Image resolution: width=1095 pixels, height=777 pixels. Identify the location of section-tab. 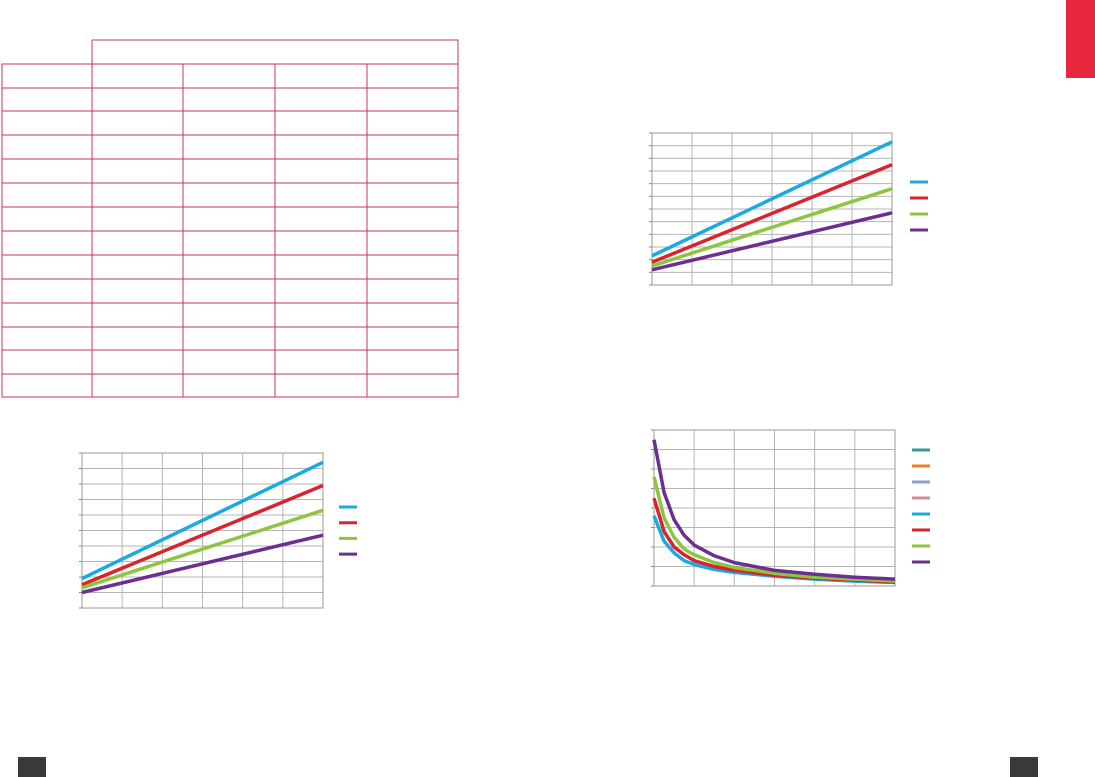
(1080, 39).